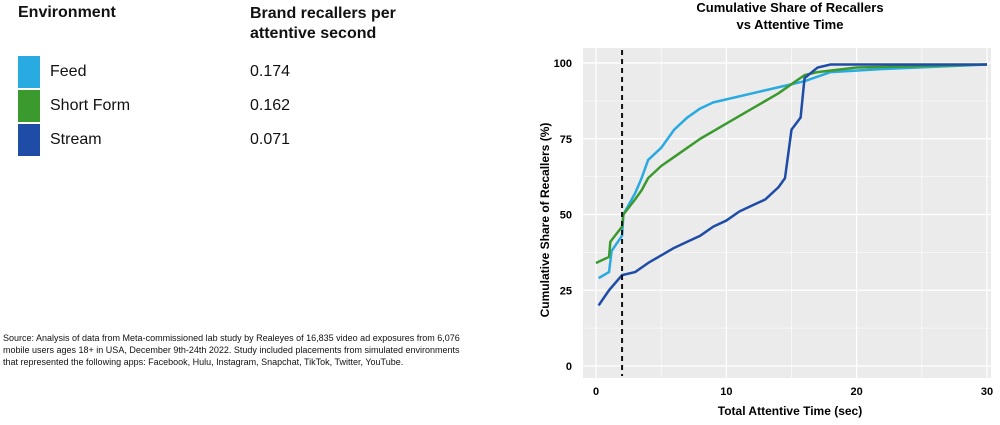 Image resolution: width=1000 pixels, height=425 pixels. What do you see at coordinates (566, 140) in the screenshot?
I see `y-tick-label: 75` at bounding box center [566, 140].